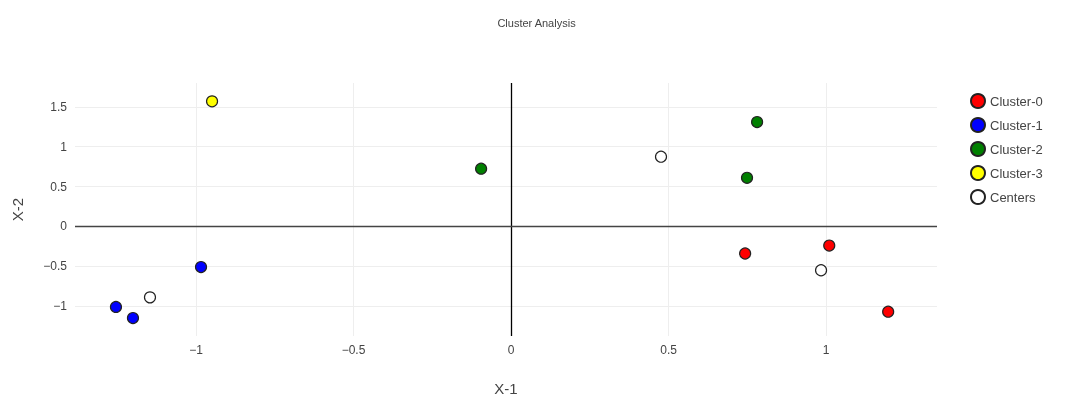  I want to click on chart-title: Cluster Analysis, so click(537, 22).